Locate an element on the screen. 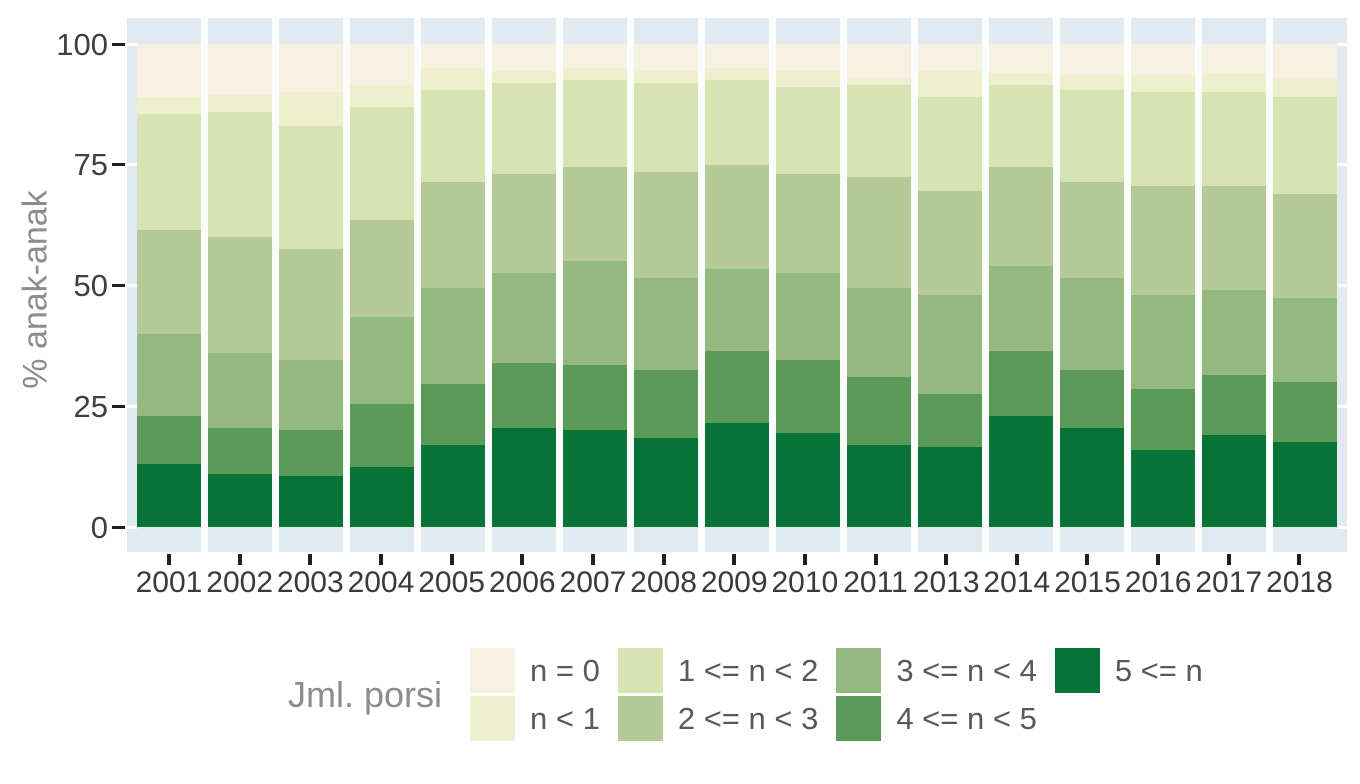  y-tick-label: 75 is located at coordinates (90, 165).